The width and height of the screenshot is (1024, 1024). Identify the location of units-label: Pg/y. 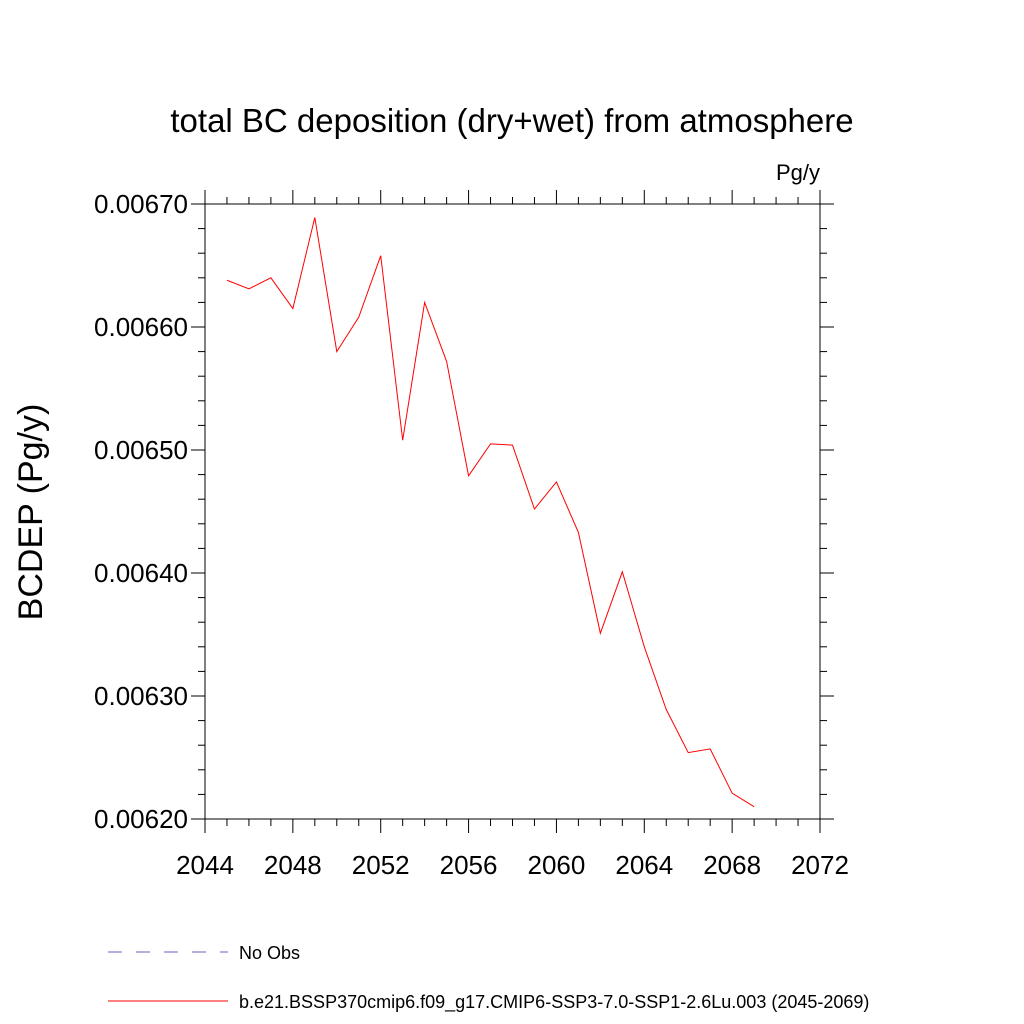
(798, 172).